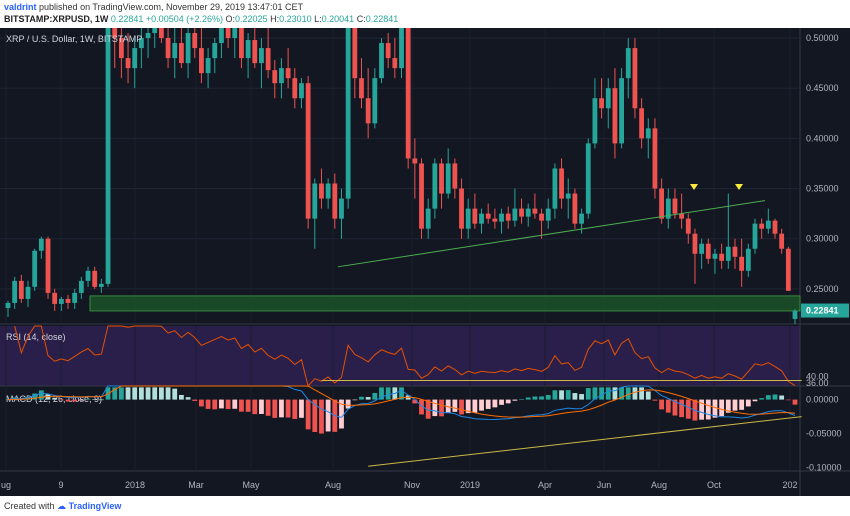  Describe the element at coordinates (95, 506) in the screenshot. I see `tradingview-brand: TradingView` at that location.